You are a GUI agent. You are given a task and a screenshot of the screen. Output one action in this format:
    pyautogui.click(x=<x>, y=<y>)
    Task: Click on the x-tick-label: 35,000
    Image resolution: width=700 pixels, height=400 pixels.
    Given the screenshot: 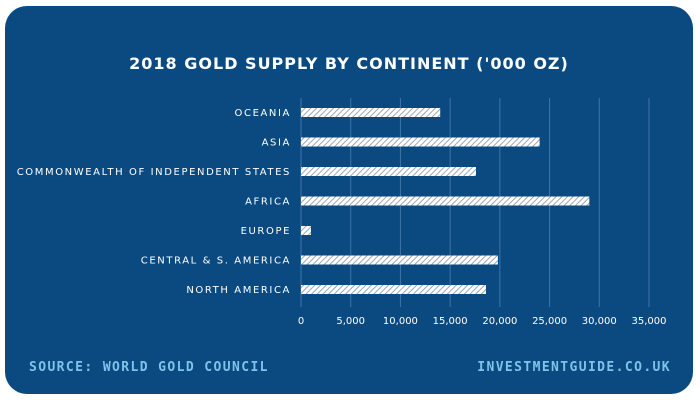 What is the action you would take?
    pyautogui.click(x=649, y=321)
    